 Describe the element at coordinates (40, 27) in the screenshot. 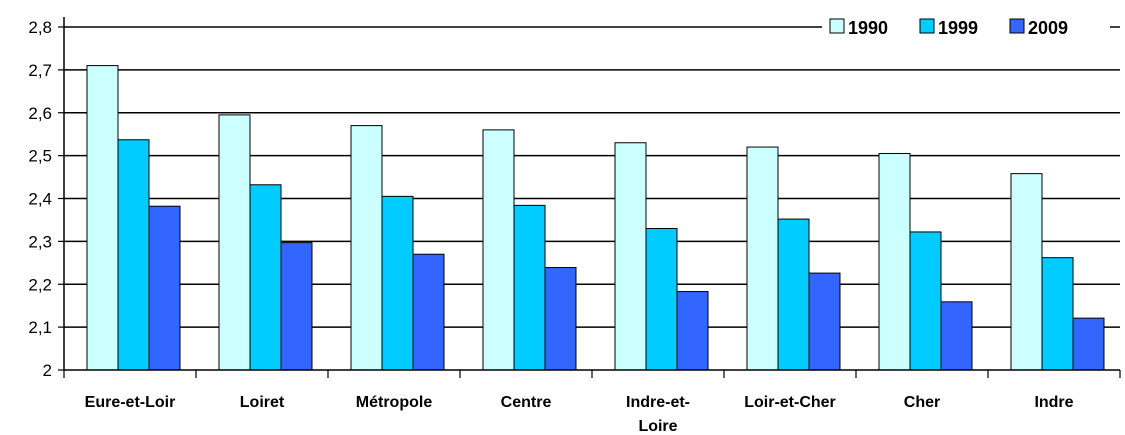

I see `y-tick-label: 2,8` at that location.